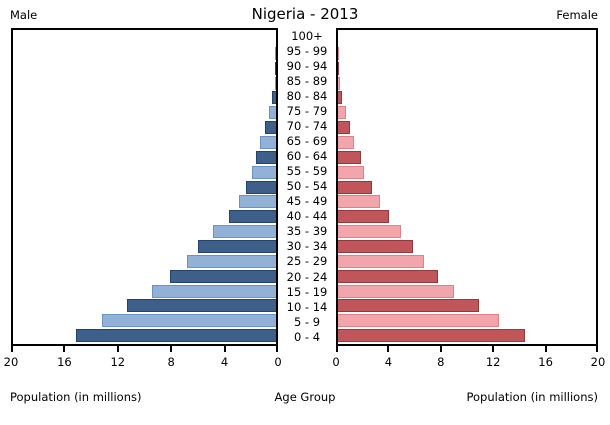 The image size is (610, 425). I want to click on age-group-axis-label: Age Group, so click(305, 397).